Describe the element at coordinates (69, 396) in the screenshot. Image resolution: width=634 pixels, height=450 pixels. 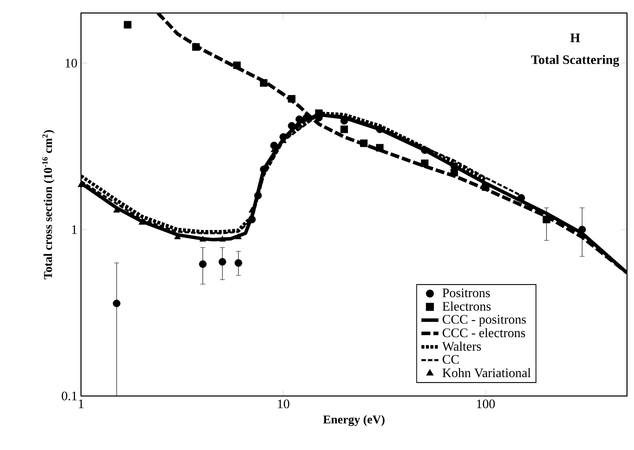
I see `y-tick-label: 0.1` at that location.